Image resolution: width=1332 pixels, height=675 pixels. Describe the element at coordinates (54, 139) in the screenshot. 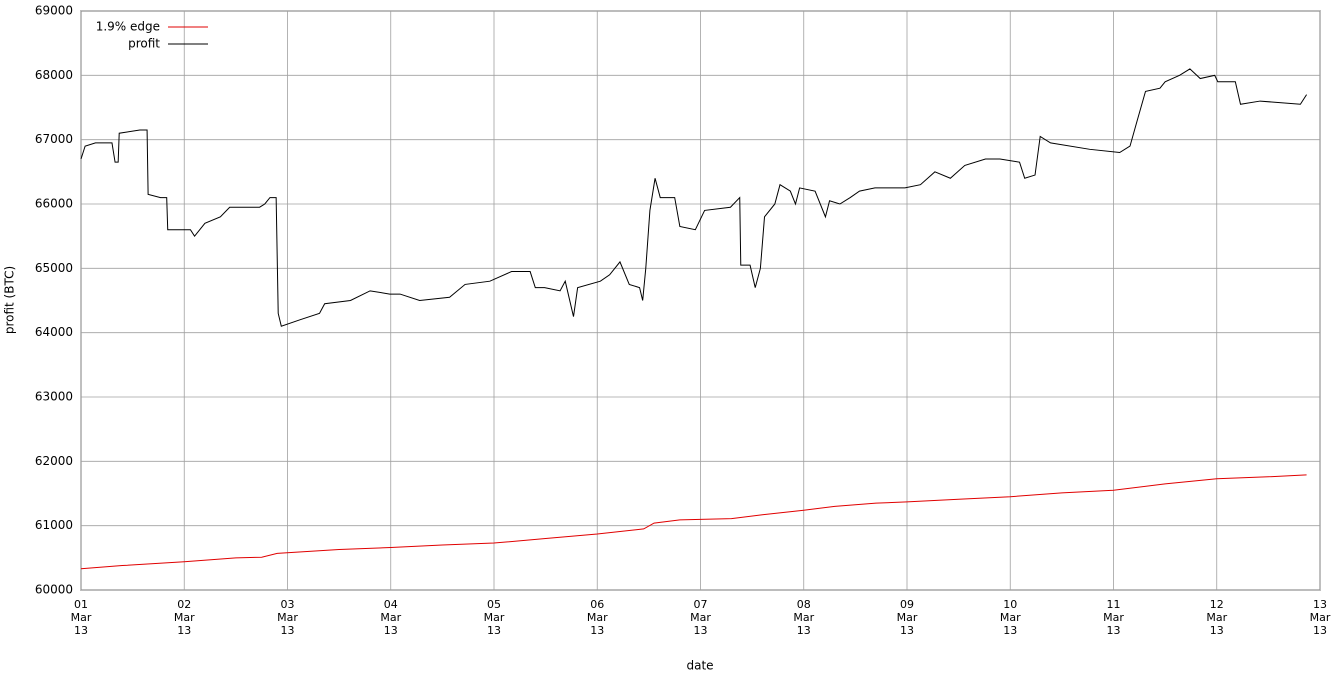

I see `y-tick-label: 67000` at that location.